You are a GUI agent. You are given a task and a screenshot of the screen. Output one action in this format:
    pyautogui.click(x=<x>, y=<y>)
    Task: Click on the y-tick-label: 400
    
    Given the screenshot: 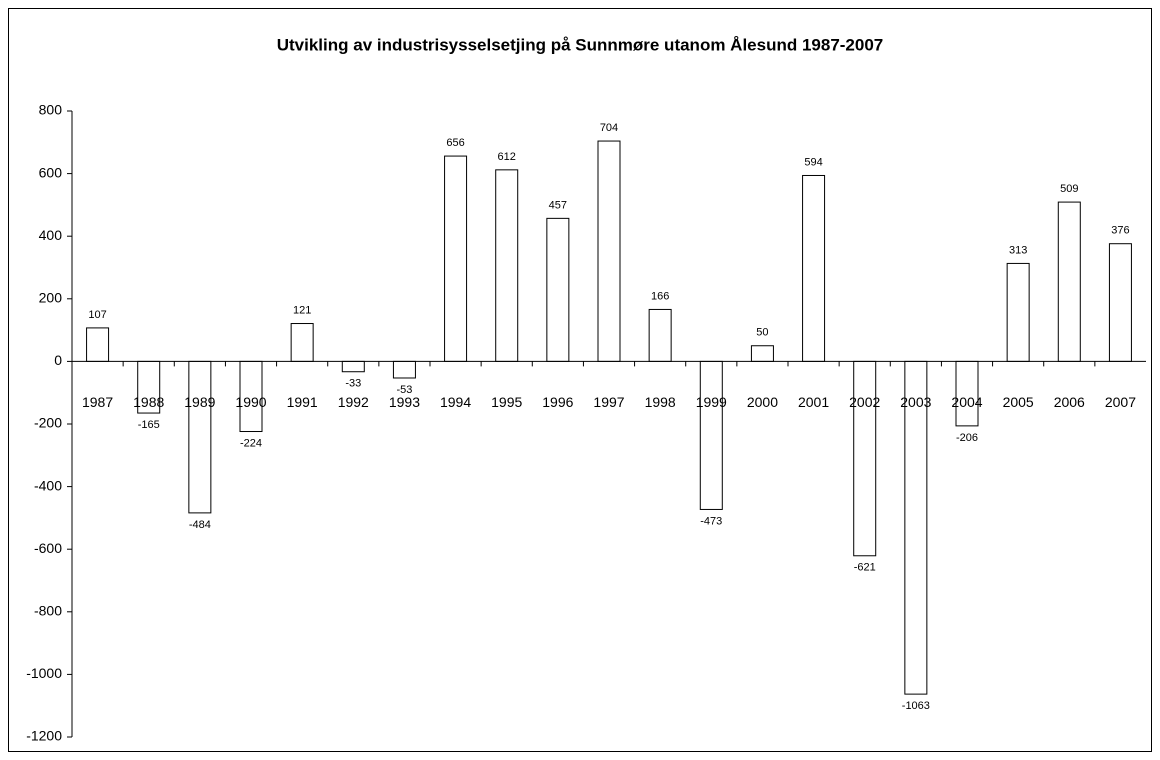 What is the action you would take?
    pyautogui.click(x=51, y=235)
    